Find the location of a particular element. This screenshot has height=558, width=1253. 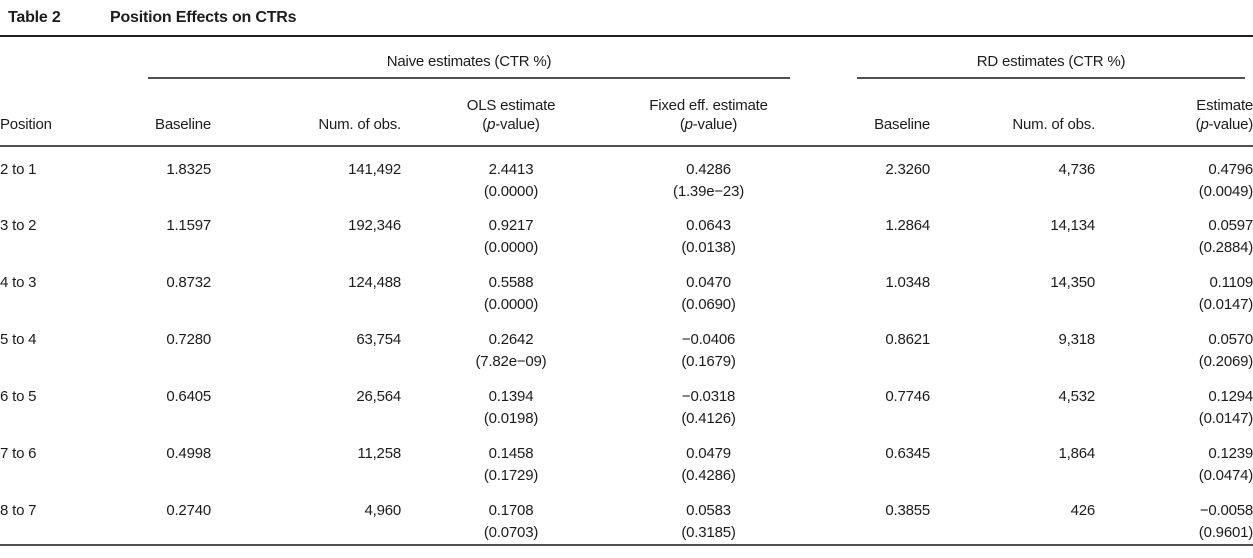

cell-ols-estimate: 0.1458 (0.1729) is located at coordinates (511, 459).